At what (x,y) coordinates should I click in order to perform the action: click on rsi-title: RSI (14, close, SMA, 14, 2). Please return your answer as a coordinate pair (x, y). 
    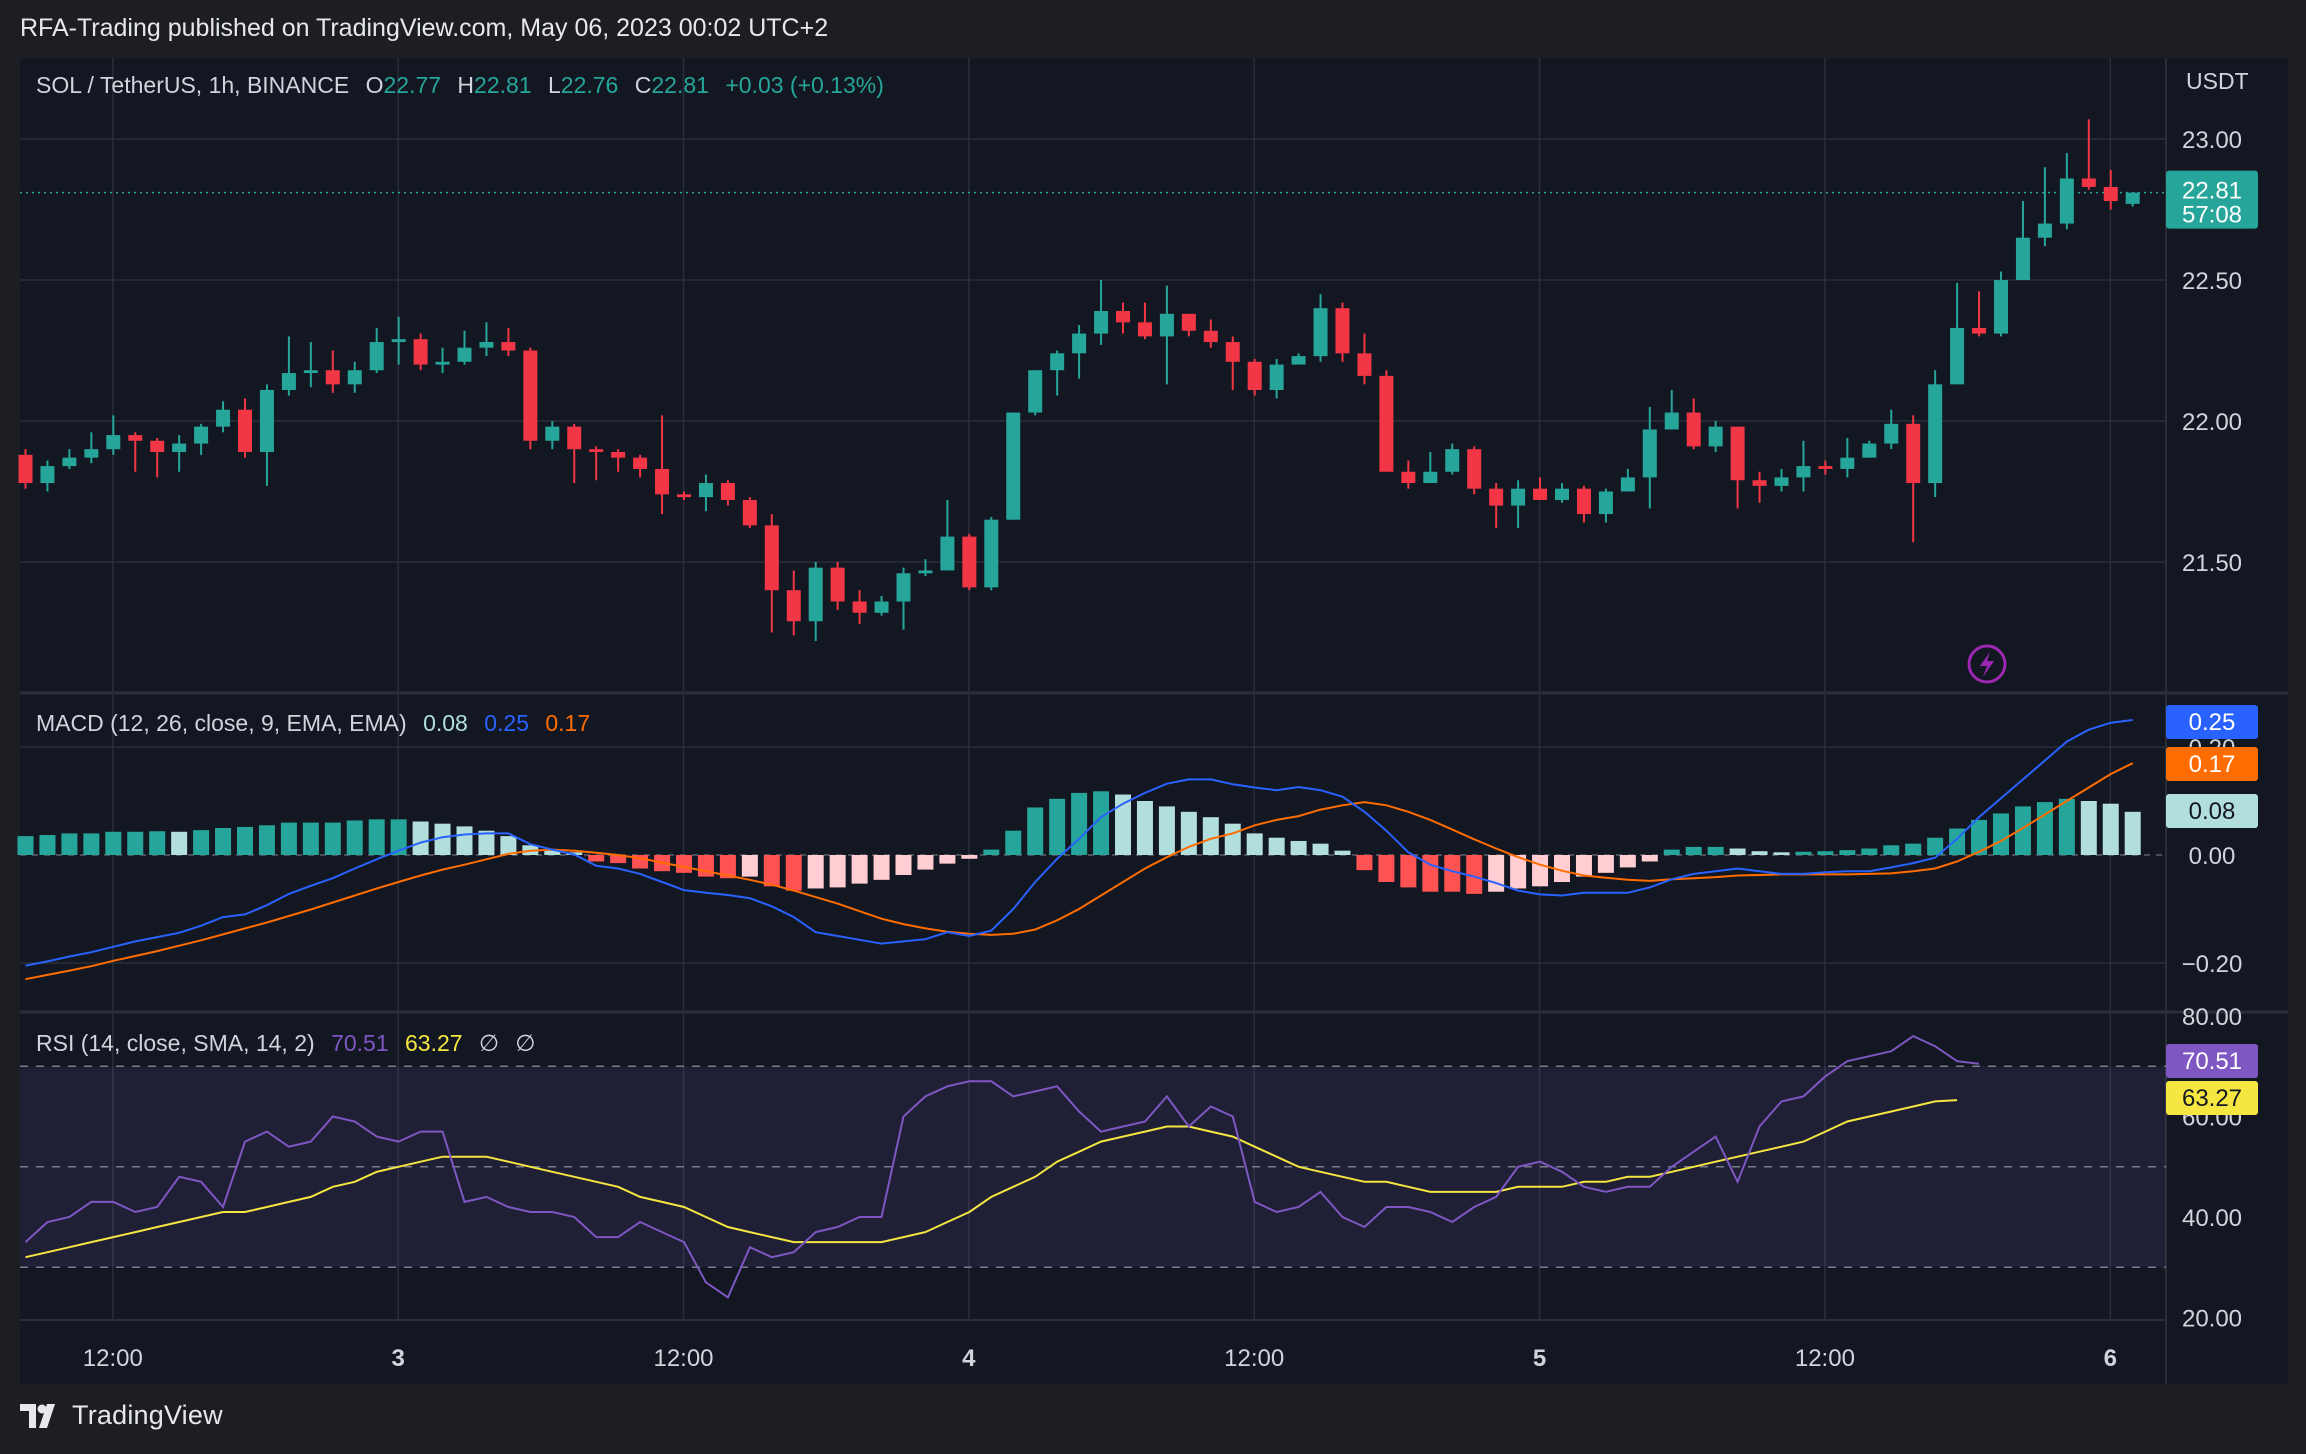
    Looking at the image, I should click on (175, 1043).